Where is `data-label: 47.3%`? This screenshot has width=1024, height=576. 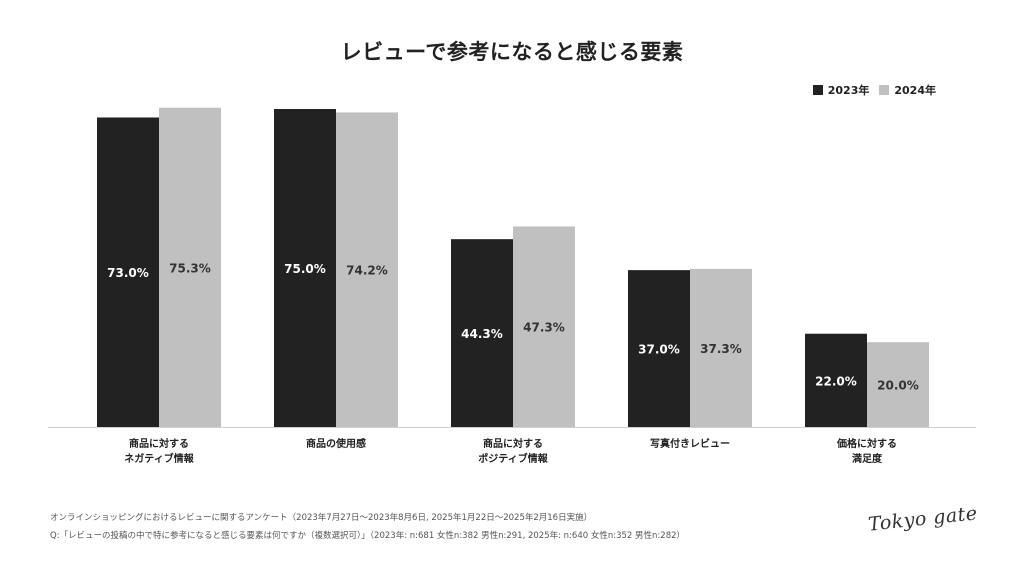 data-label: 47.3% is located at coordinates (544, 328).